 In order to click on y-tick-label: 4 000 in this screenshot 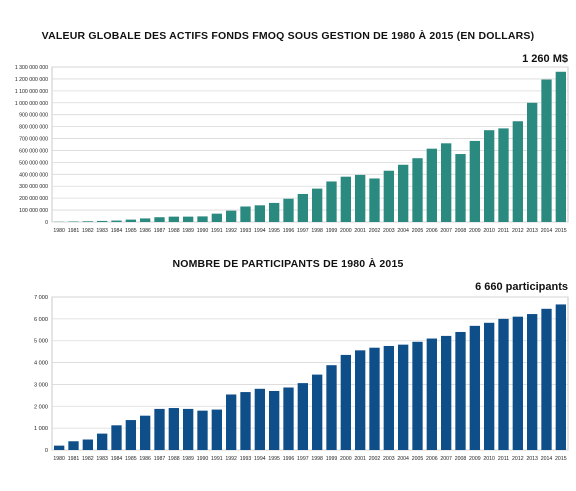, I will do `click(41, 364)`.